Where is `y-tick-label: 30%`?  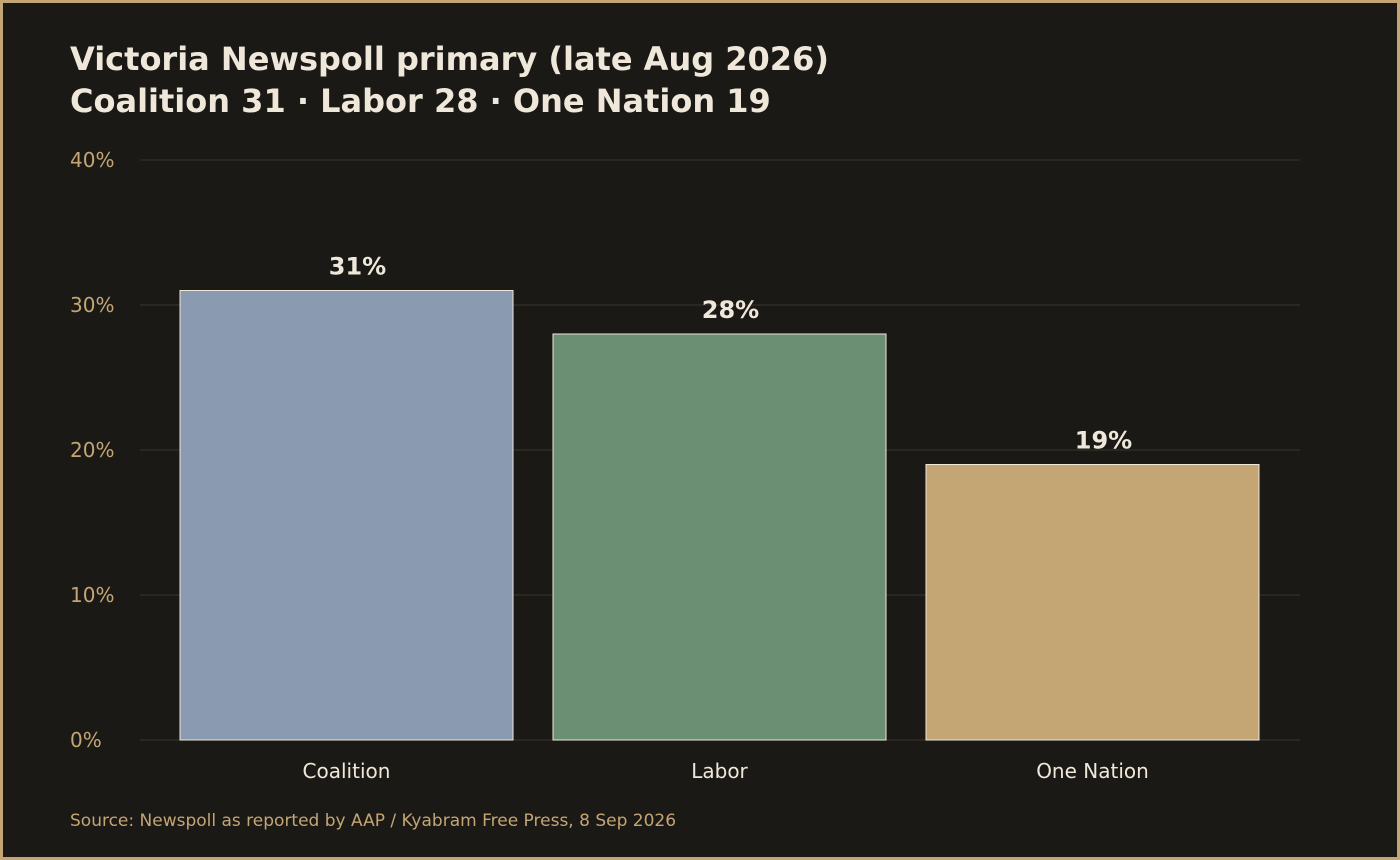 y-tick-label: 30% is located at coordinates (92, 305).